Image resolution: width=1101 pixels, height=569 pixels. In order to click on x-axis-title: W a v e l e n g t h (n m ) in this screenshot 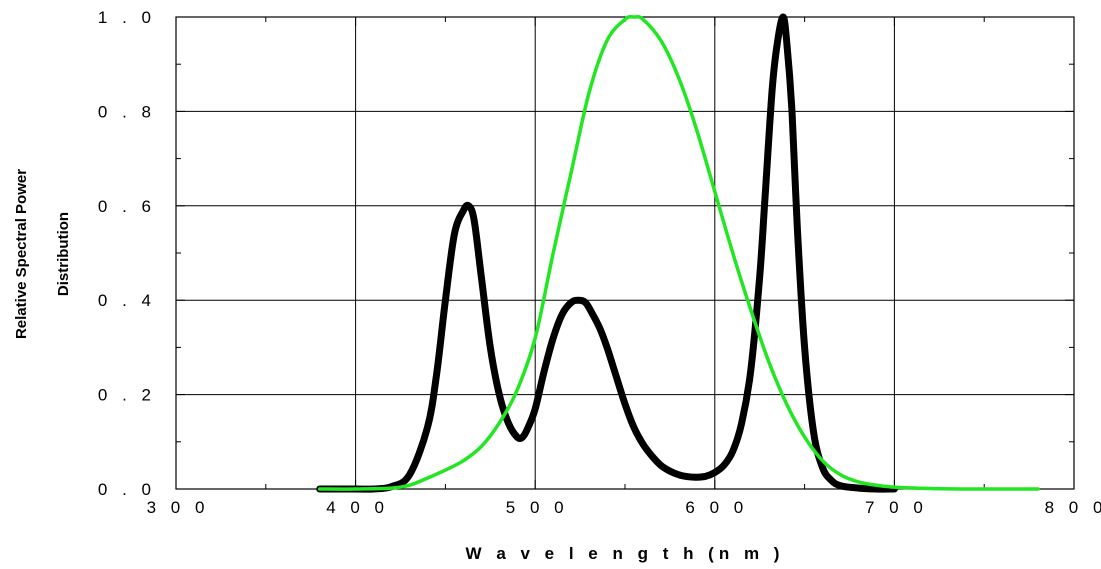, I will do `click(625, 553)`.